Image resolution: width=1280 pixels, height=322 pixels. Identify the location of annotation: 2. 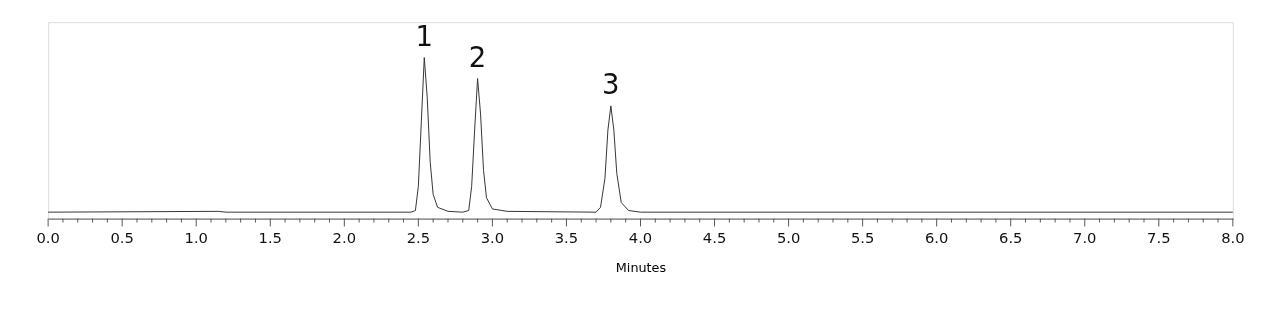
(477, 56).